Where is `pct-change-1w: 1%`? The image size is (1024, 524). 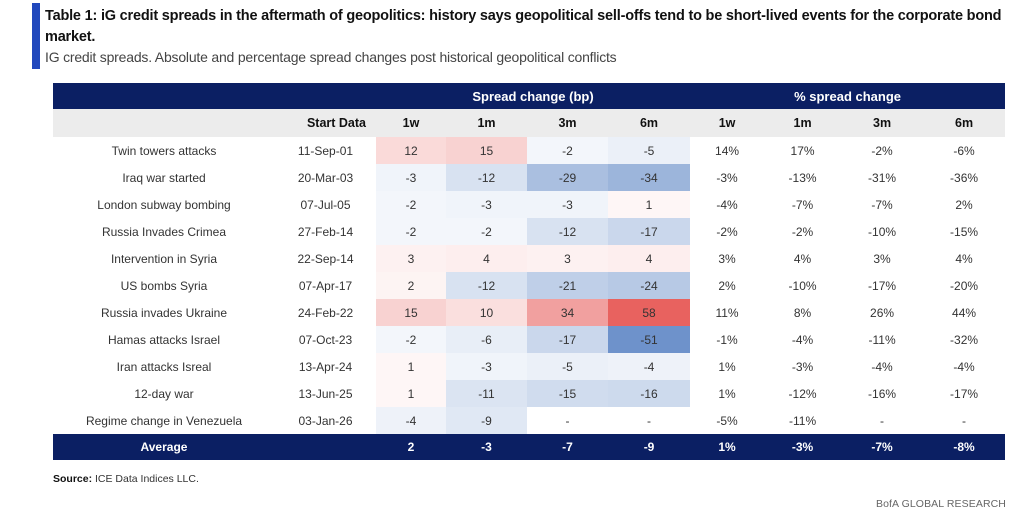
pct-change-1w: 1% is located at coordinates (727, 366).